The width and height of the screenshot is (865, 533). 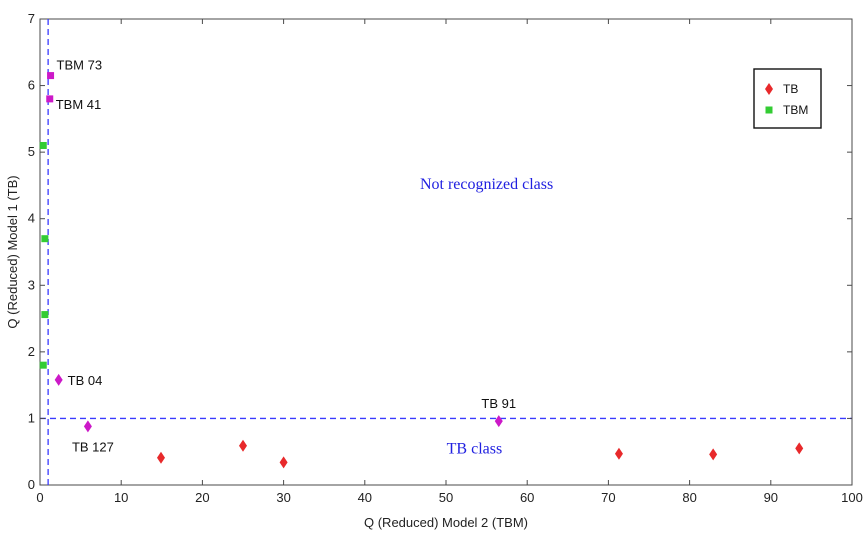 I want to click on point-label: TB 04, so click(x=85, y=380).